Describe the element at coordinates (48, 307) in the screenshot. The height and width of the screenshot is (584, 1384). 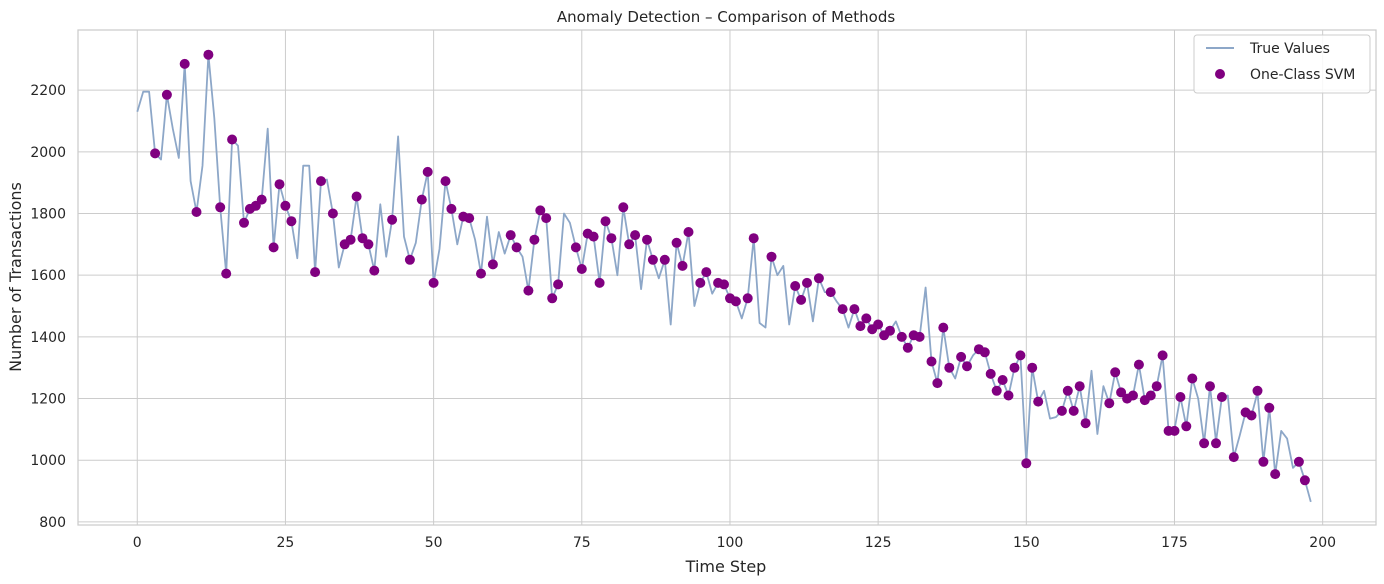
I see `y-tick-labels: 800 1000 1200 1400 1600 1800 2000 2200` at that location.